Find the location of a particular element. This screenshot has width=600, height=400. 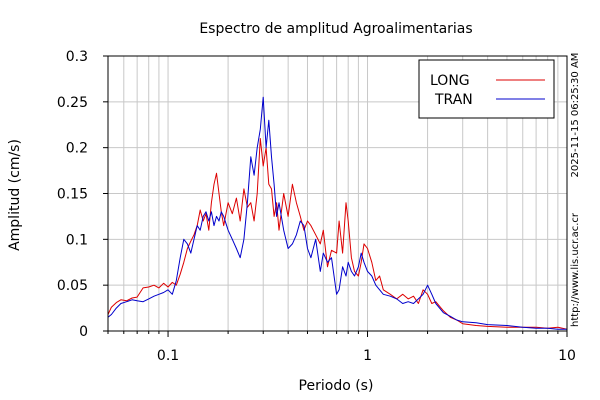

legend: LONG TRAN is located at coordinates (486, 89).